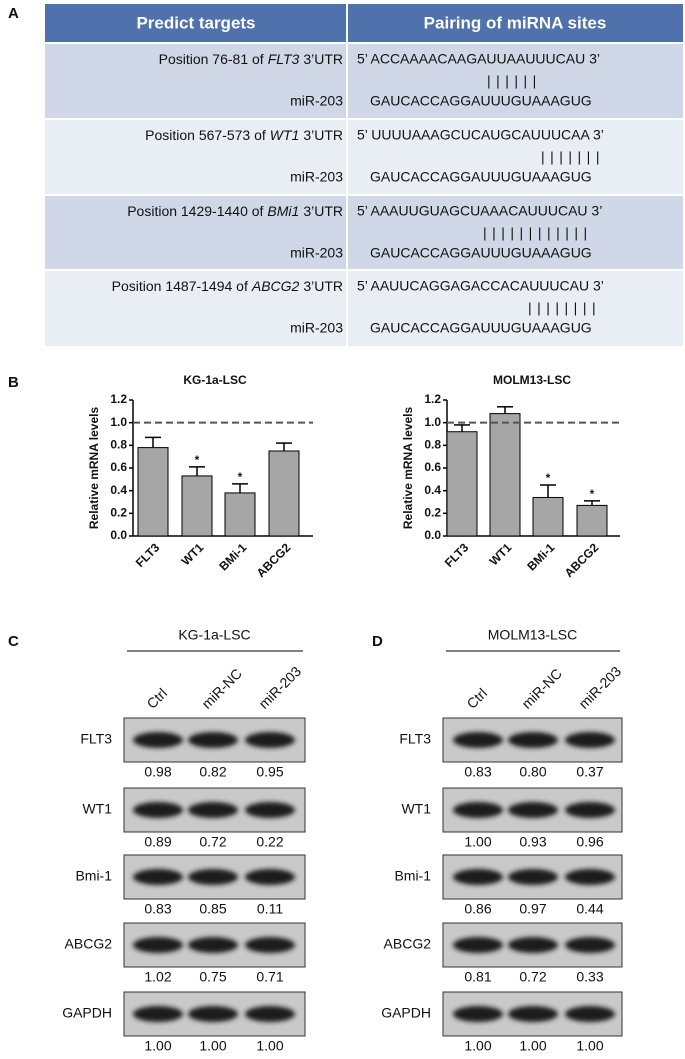  What do you see at coordinates (274, 560) in the screenshot?
I see `x-tick-label: ABCG2` at bounding box center [274, 560].